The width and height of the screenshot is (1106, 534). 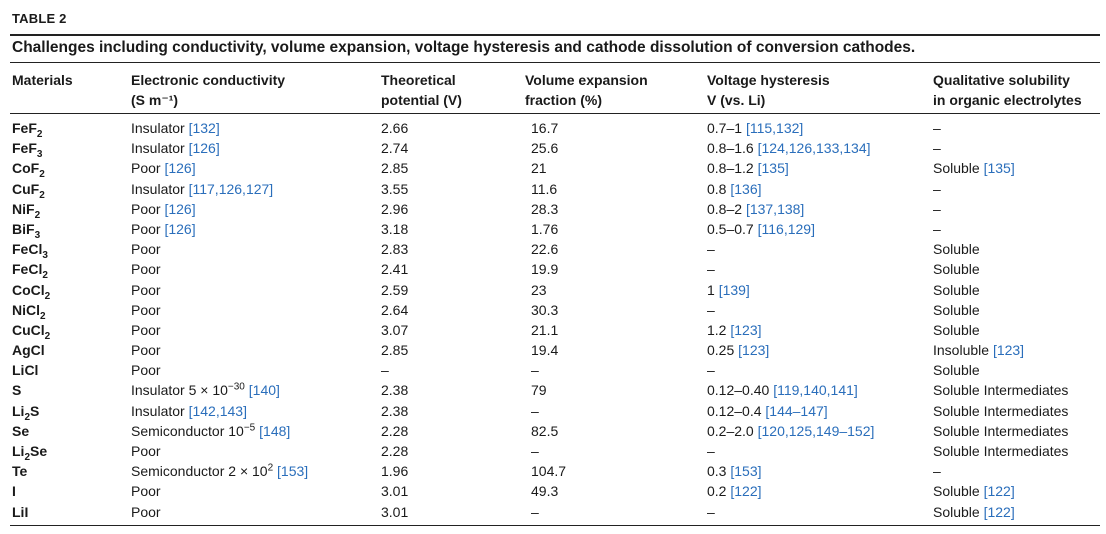 What do you see at coordinates (746, 329) in the screenshot?
I see `reference-link: [123]` at bounding box center [746, 329].